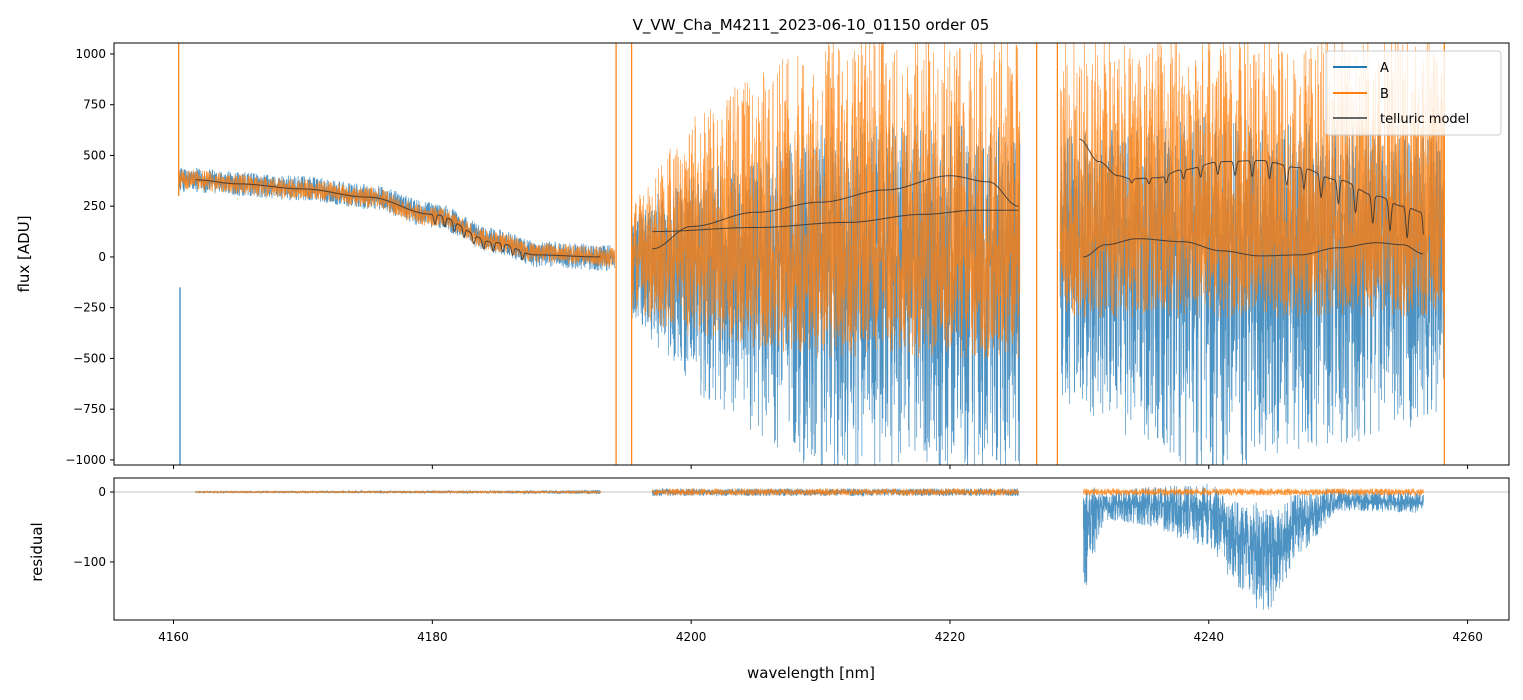  Describe the element at coordinates (809, 492) in the screenshot. I see `series-b-line` at that location.